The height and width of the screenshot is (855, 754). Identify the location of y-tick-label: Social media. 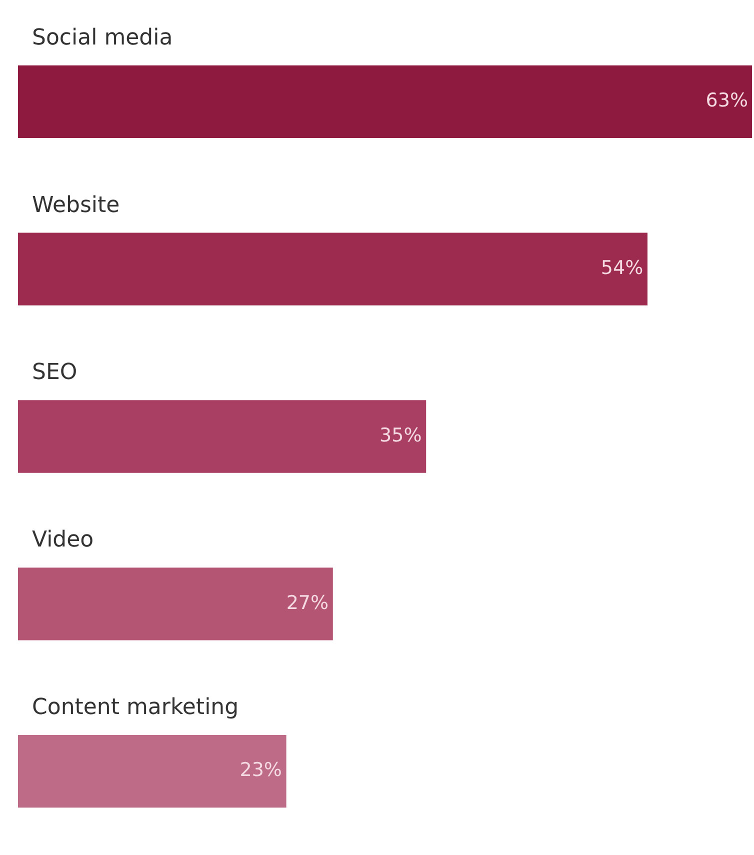
(102, 37).